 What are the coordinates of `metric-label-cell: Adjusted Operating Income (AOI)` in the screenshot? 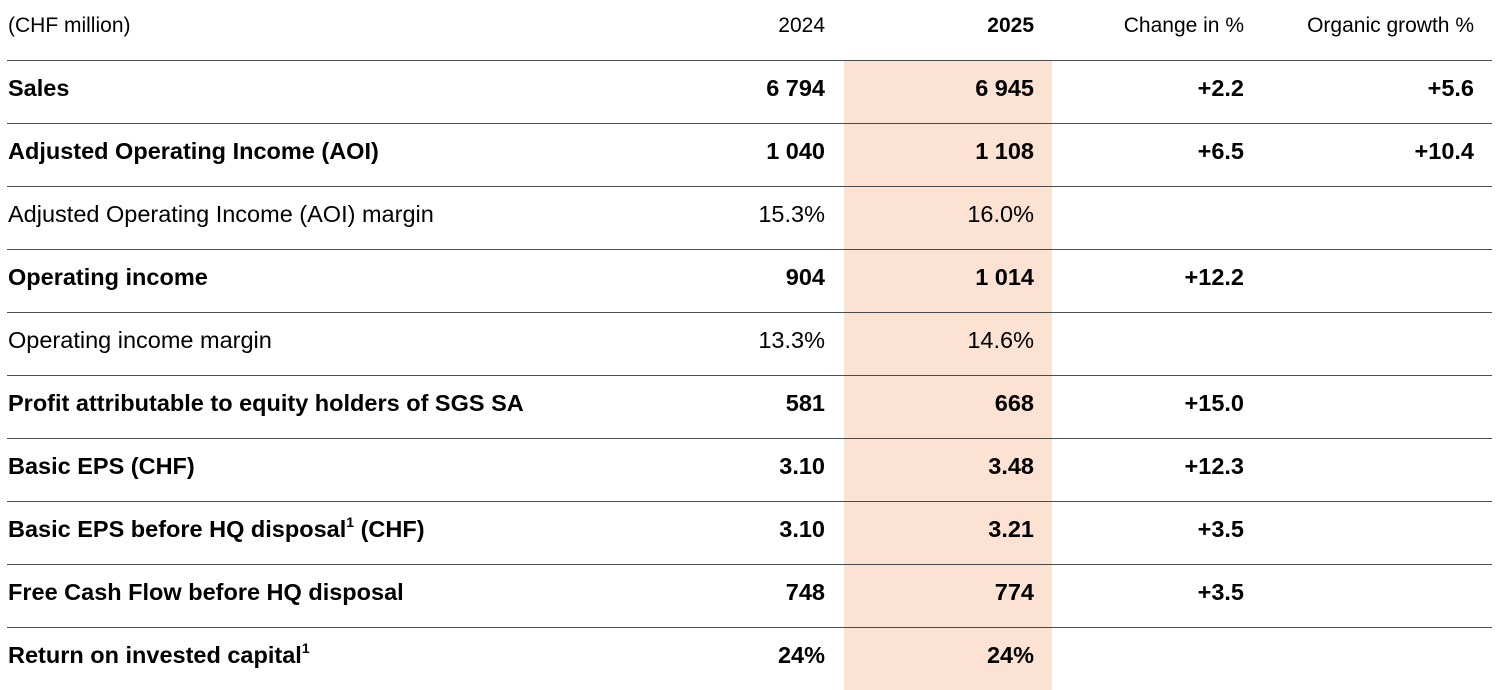 It's located at (335, 155).